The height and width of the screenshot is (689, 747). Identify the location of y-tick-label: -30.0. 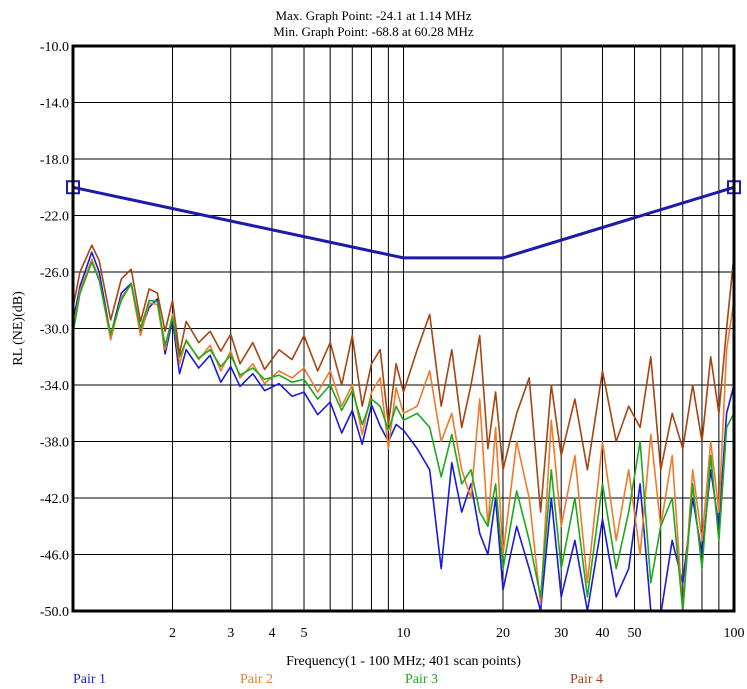
(54, 330).